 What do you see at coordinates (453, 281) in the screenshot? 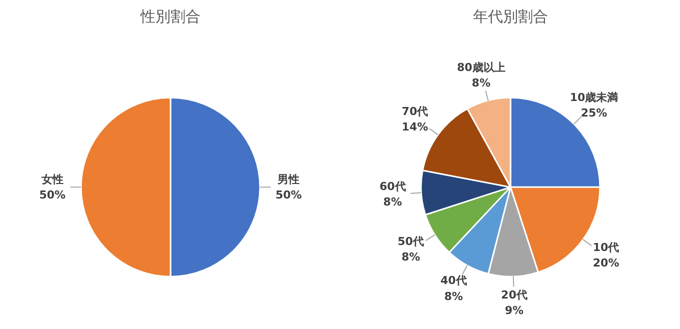
I see `slice-label: 40代` at bounding box center [453, 281].